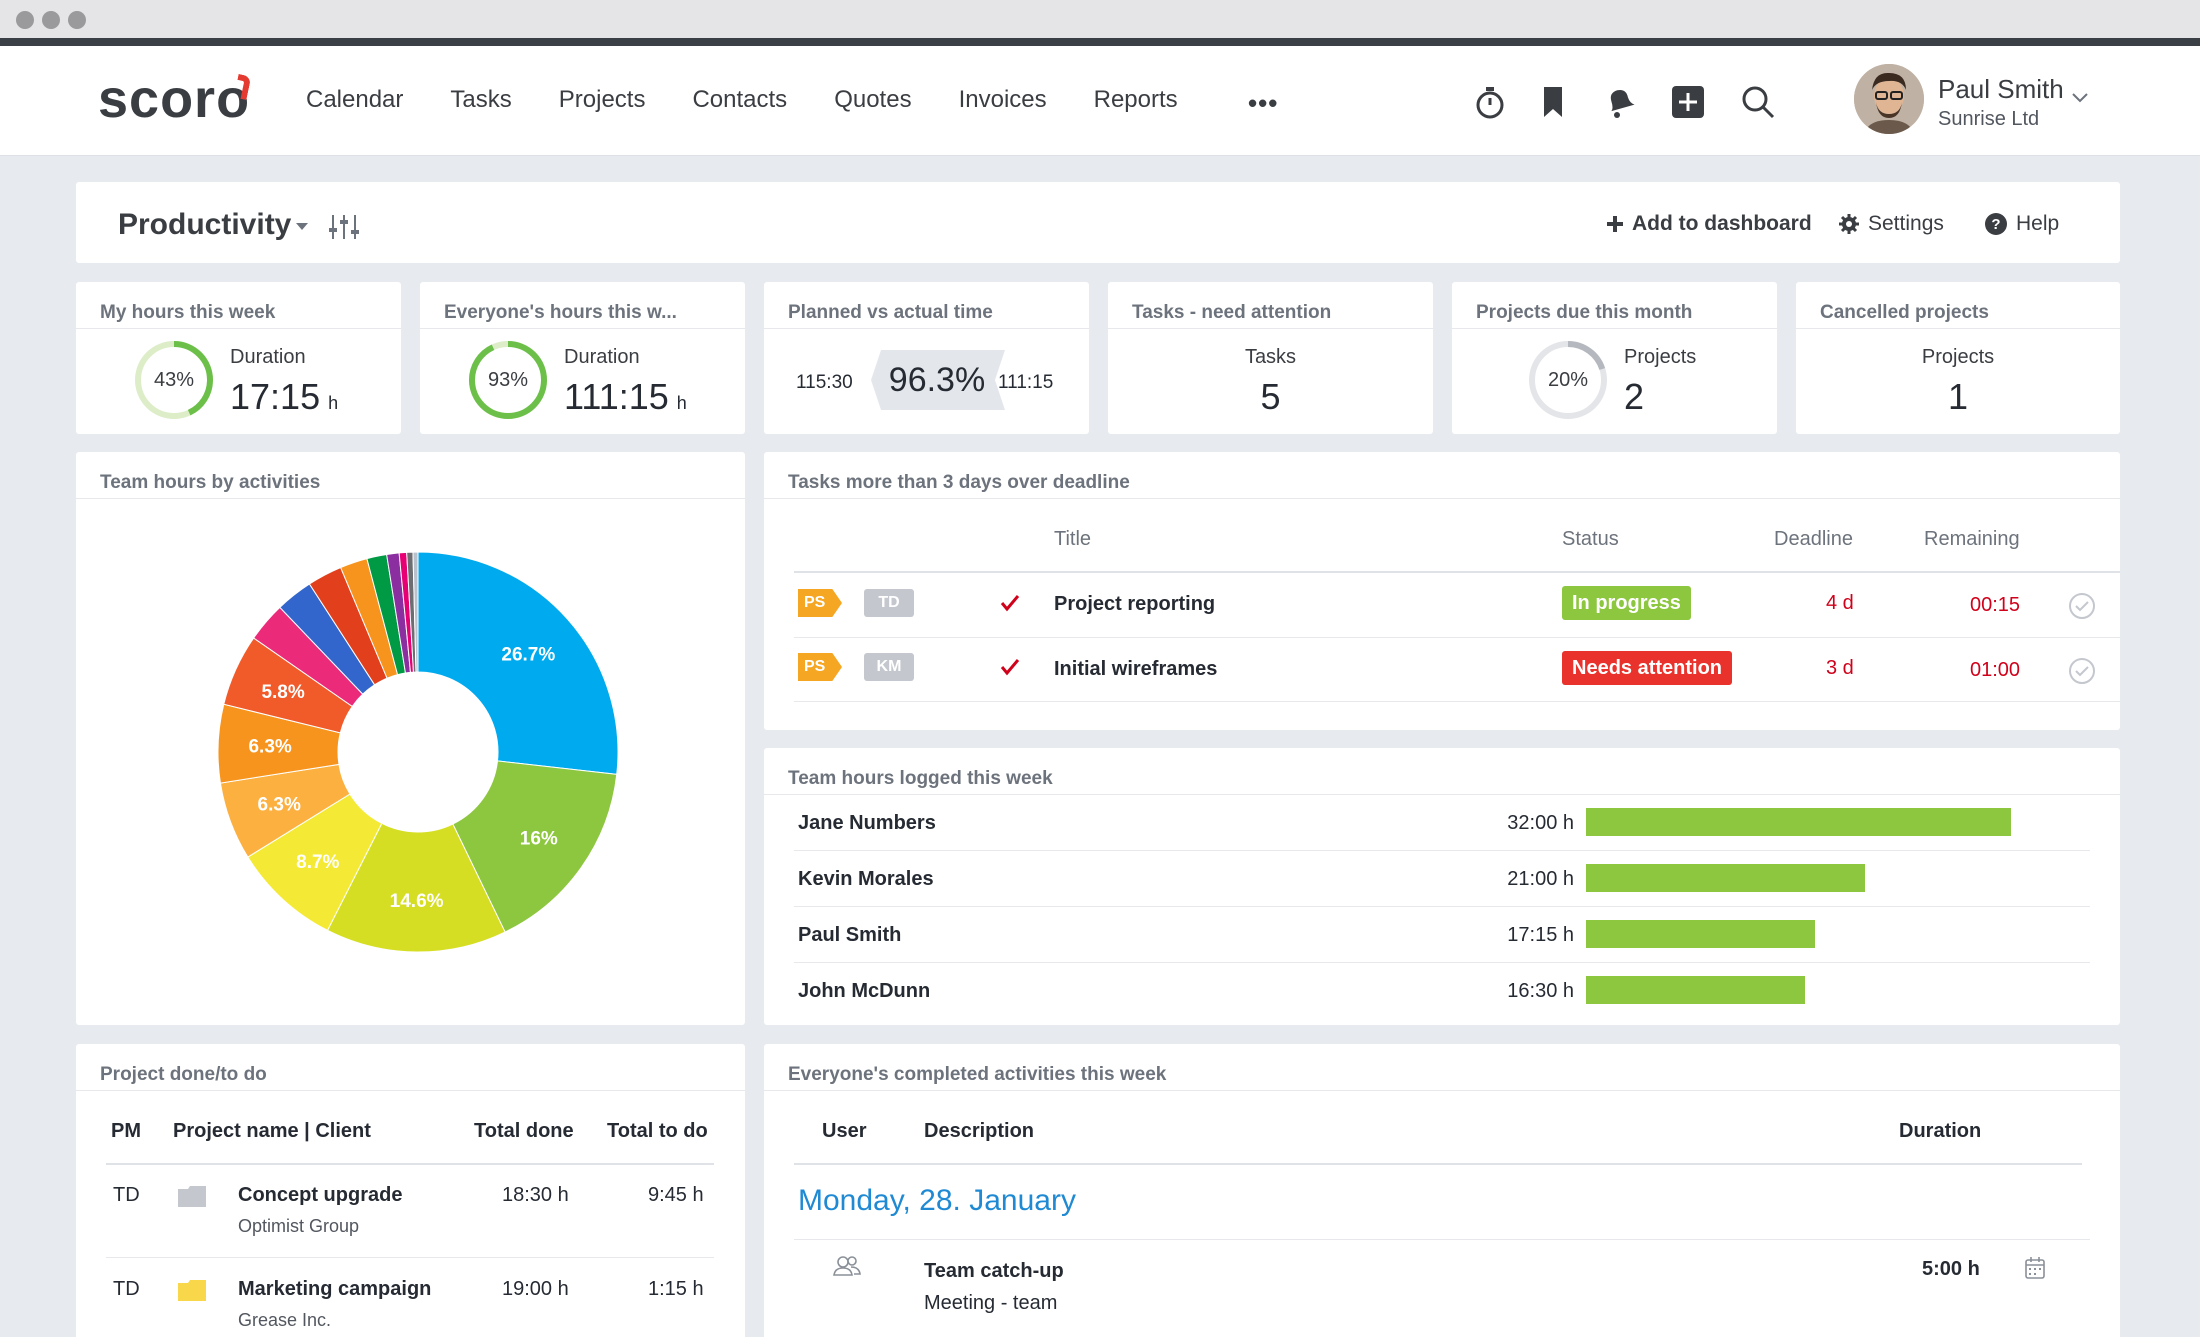 The height and width of the screenshot is (1337, 2200). I want to click on user-tag: KM, so click(889, 667).